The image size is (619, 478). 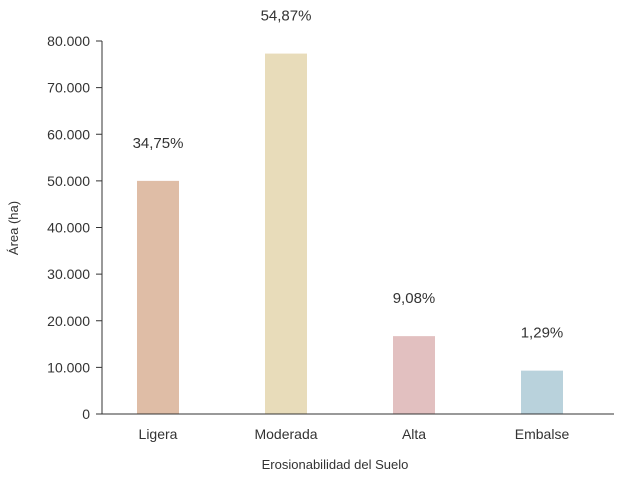 I want to click on y-tick-label: 50.000, so click(x=68, y=181).